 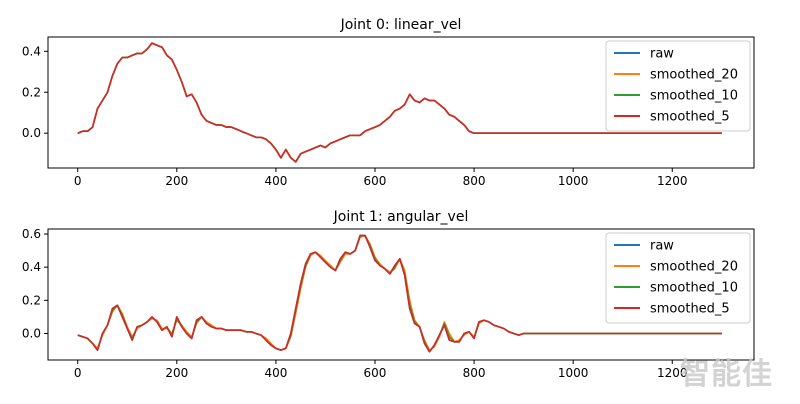 I want to click on y-tick-label: 0.6, so click(x=31, y=234).